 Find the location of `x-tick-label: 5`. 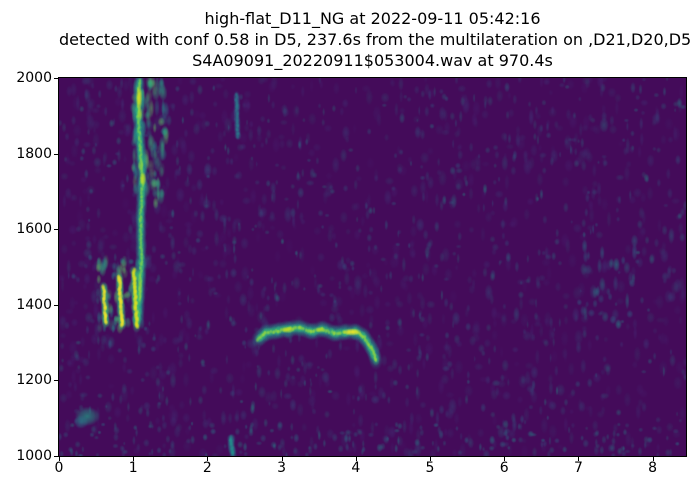

x-tick-label: 5 is located at coordinates (430, 468).